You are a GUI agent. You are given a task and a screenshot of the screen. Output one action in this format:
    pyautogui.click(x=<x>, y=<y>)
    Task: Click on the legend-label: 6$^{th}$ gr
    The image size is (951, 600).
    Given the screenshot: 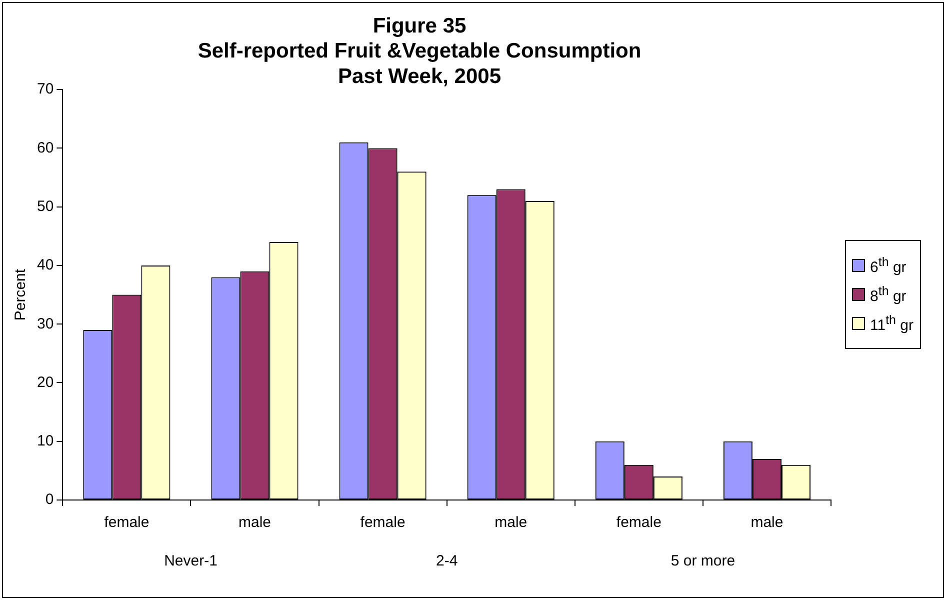 What is the action you would take?
    pyautogui.click(x=888, y=265)
    